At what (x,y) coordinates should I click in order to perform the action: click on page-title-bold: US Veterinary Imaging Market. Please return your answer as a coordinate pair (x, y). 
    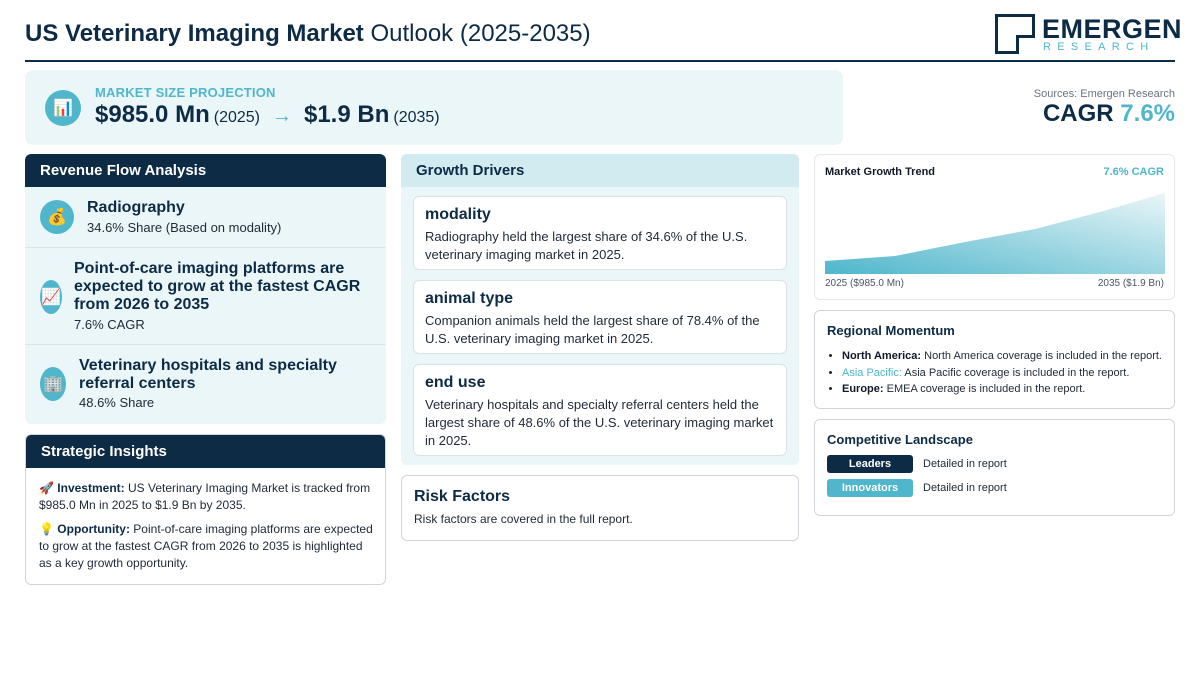
    Looking at the image, I should click on (194, 33).